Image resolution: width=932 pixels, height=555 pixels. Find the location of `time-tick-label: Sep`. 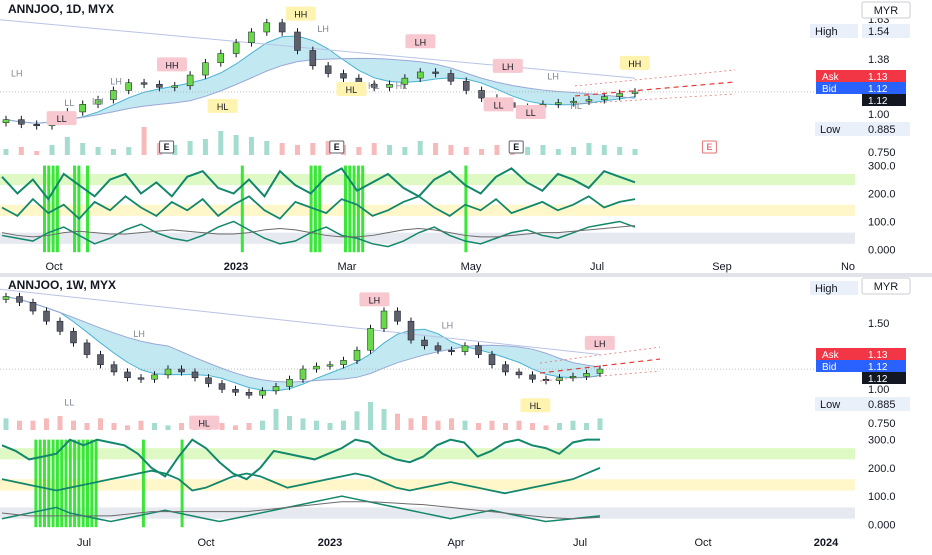

time-tick-label: Sep is located at coordinates (722, 267).